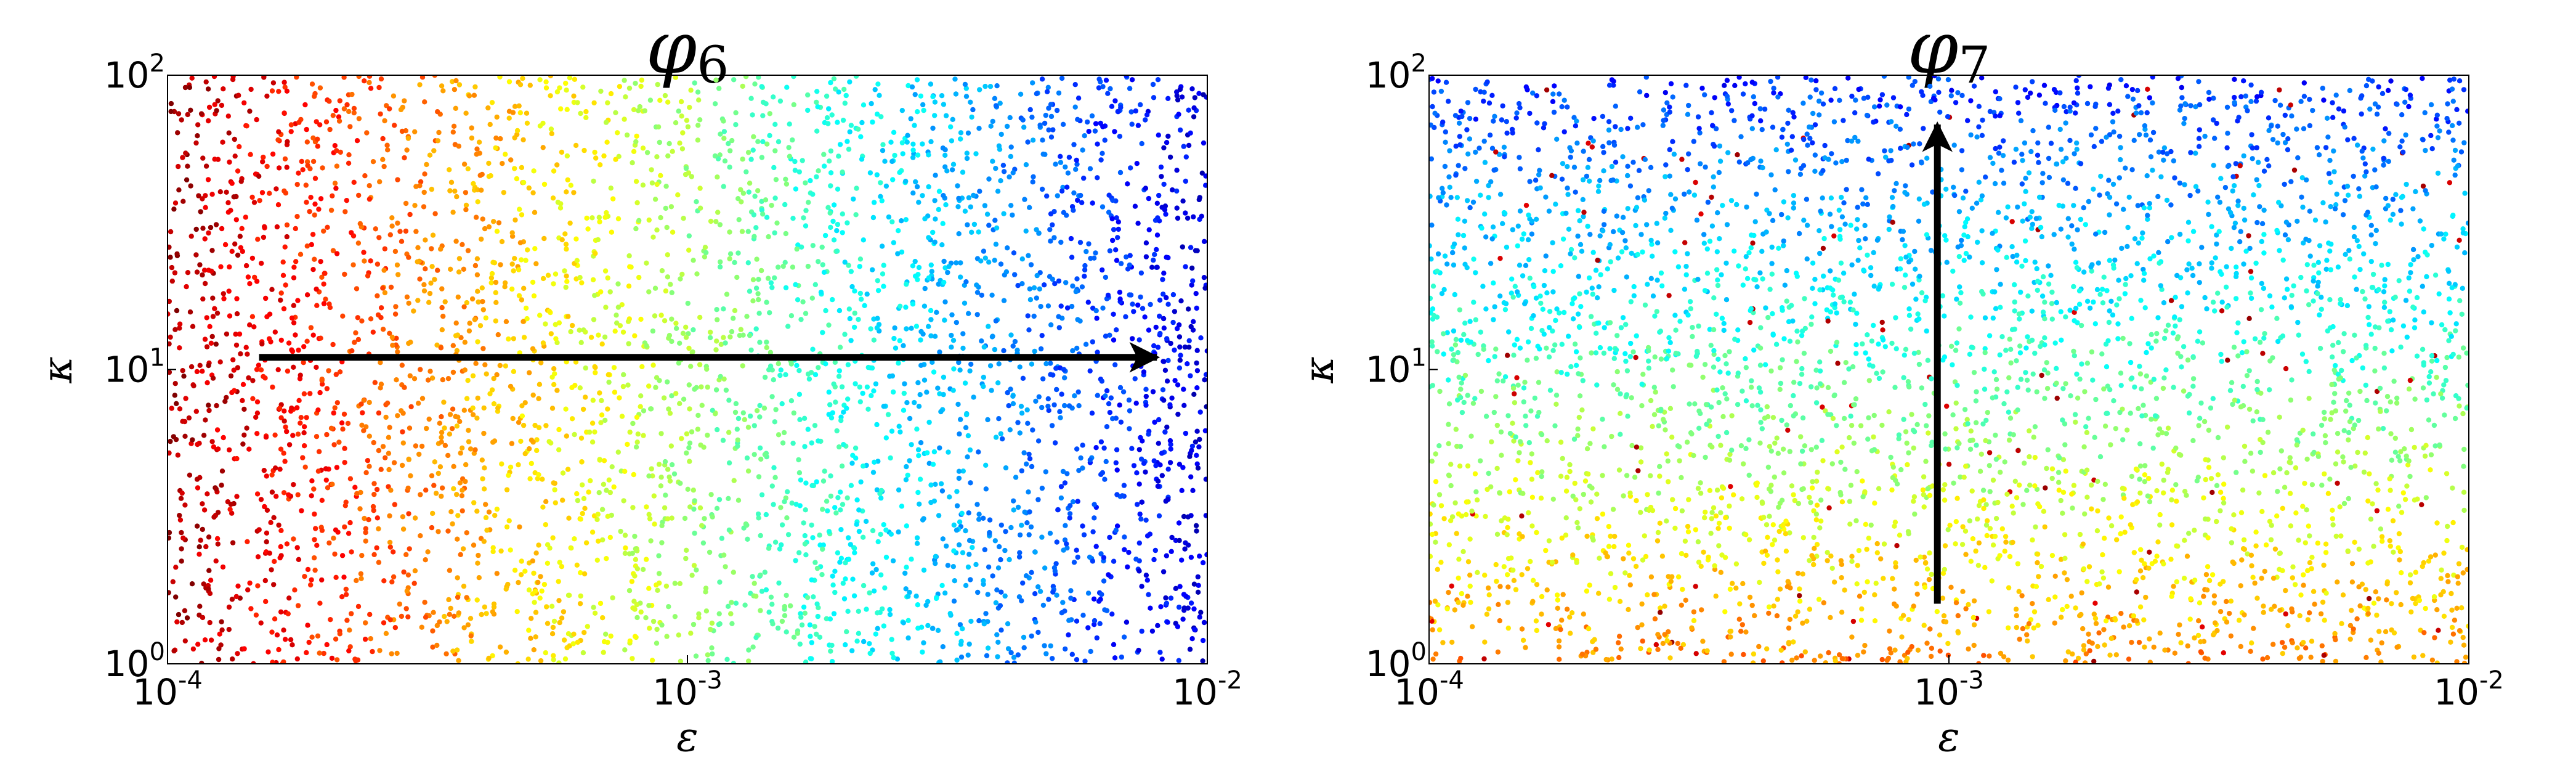 The height and width of the screenshot is (776, 2576). I want to click on title-symbol: φ, so click(671, 47).